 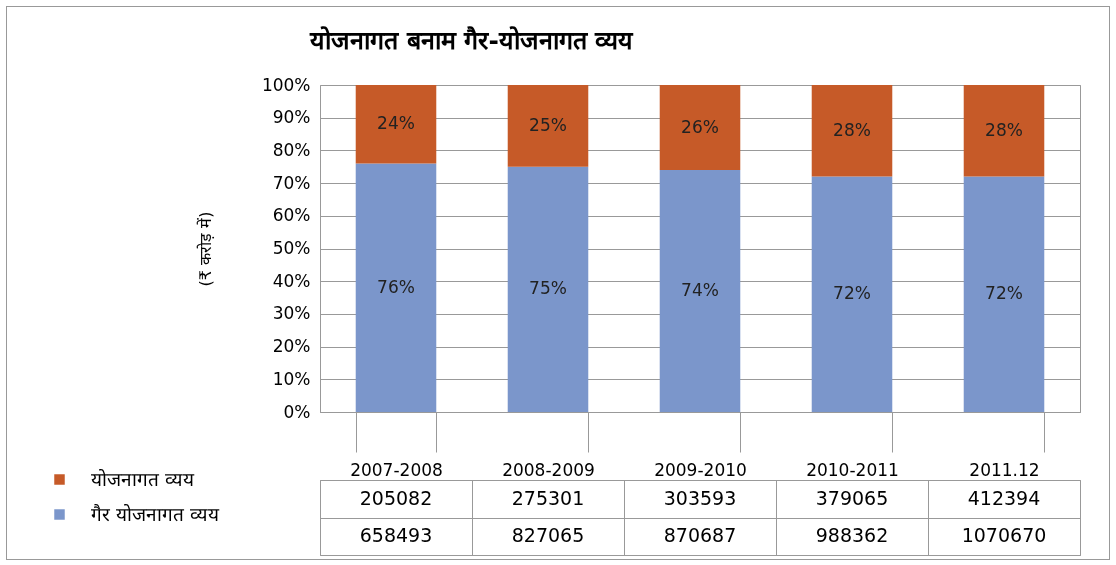 I want to click on chart-title: योजनागत बनाम गैर-योजनागत व्यय, so click(x=472, y=40).